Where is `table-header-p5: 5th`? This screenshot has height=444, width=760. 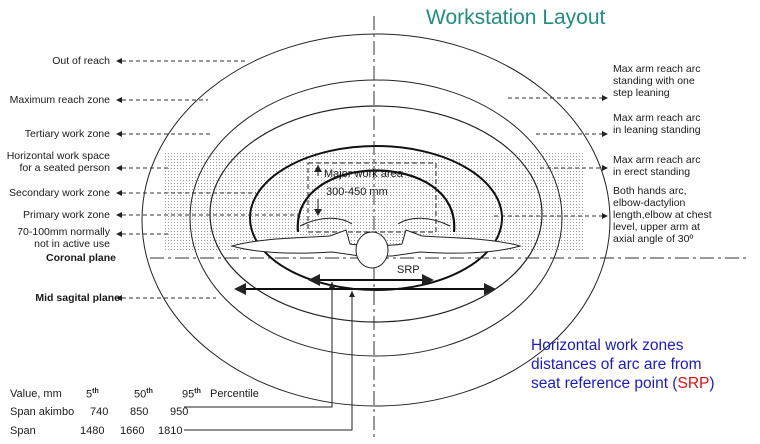
table-header-p5: 5th is located at coordinates (92, 394).